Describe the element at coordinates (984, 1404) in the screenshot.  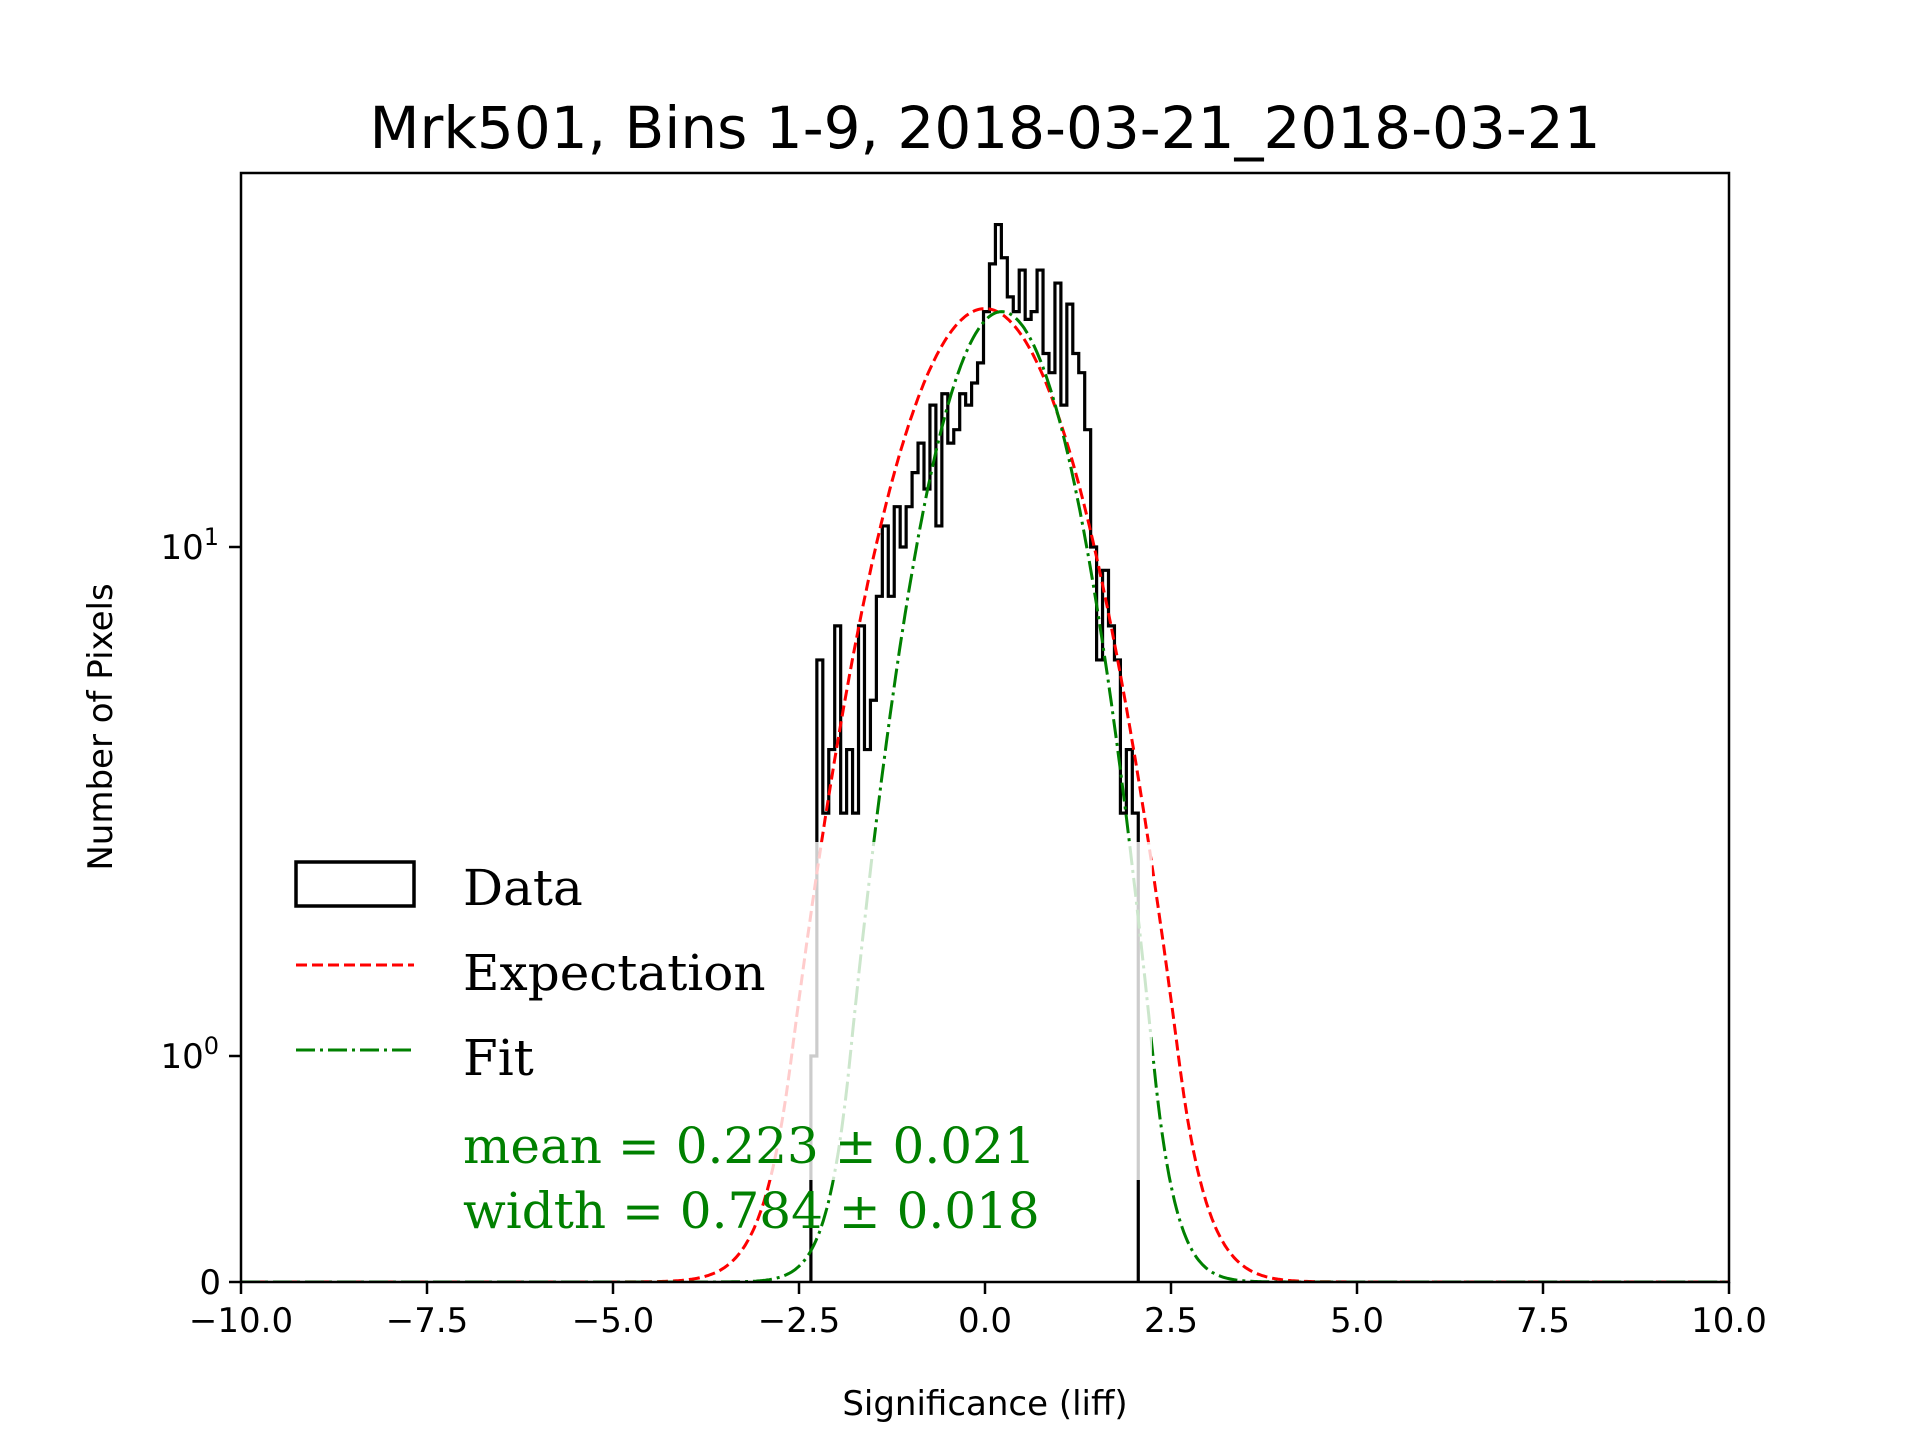
I see `x-axis-label: Significance (liff)` at that location.